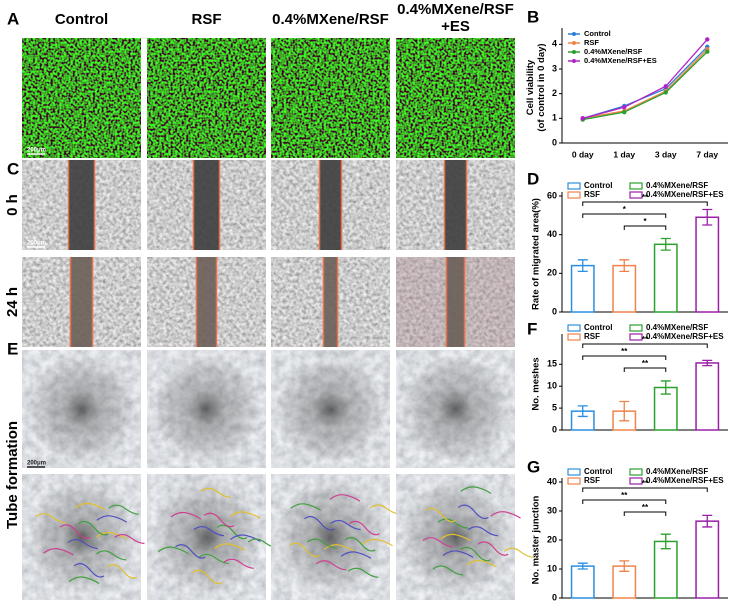 This screenshot has height=608, width=740. What do you see at coordinates (536, 254) in the screenshot?
I see `y-axis-label: Rate of migrated area(%)` at bounding box center [536, 254].